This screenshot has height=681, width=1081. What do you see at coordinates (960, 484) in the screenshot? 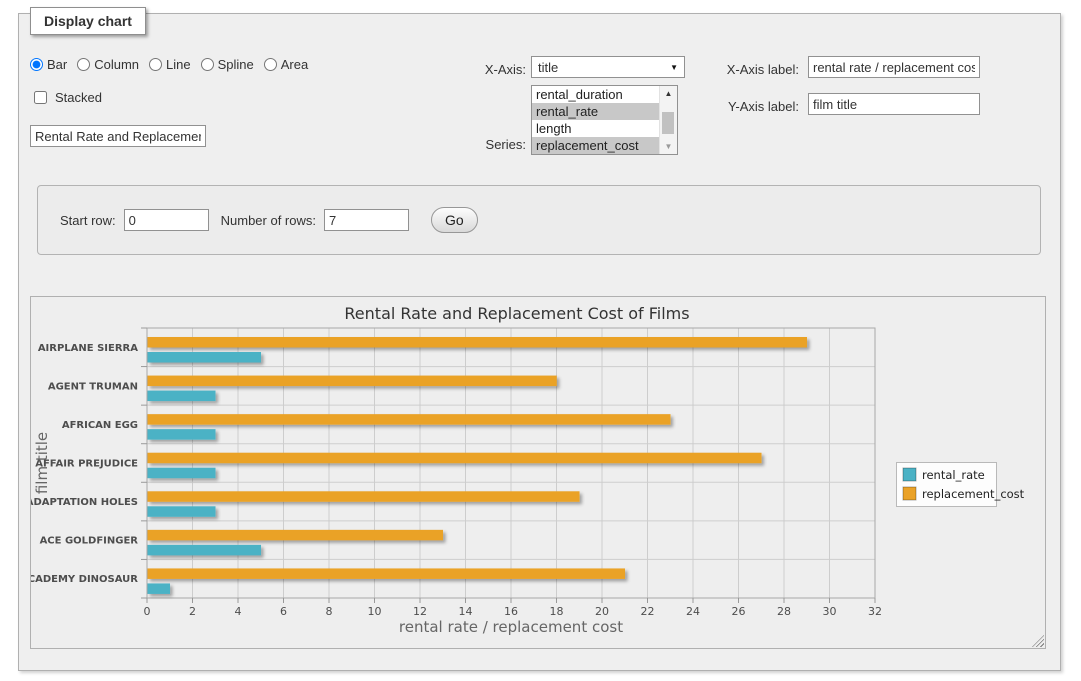
I see `chart-legend: rental_rate replacement_cost` at bounding box center [960, 484].